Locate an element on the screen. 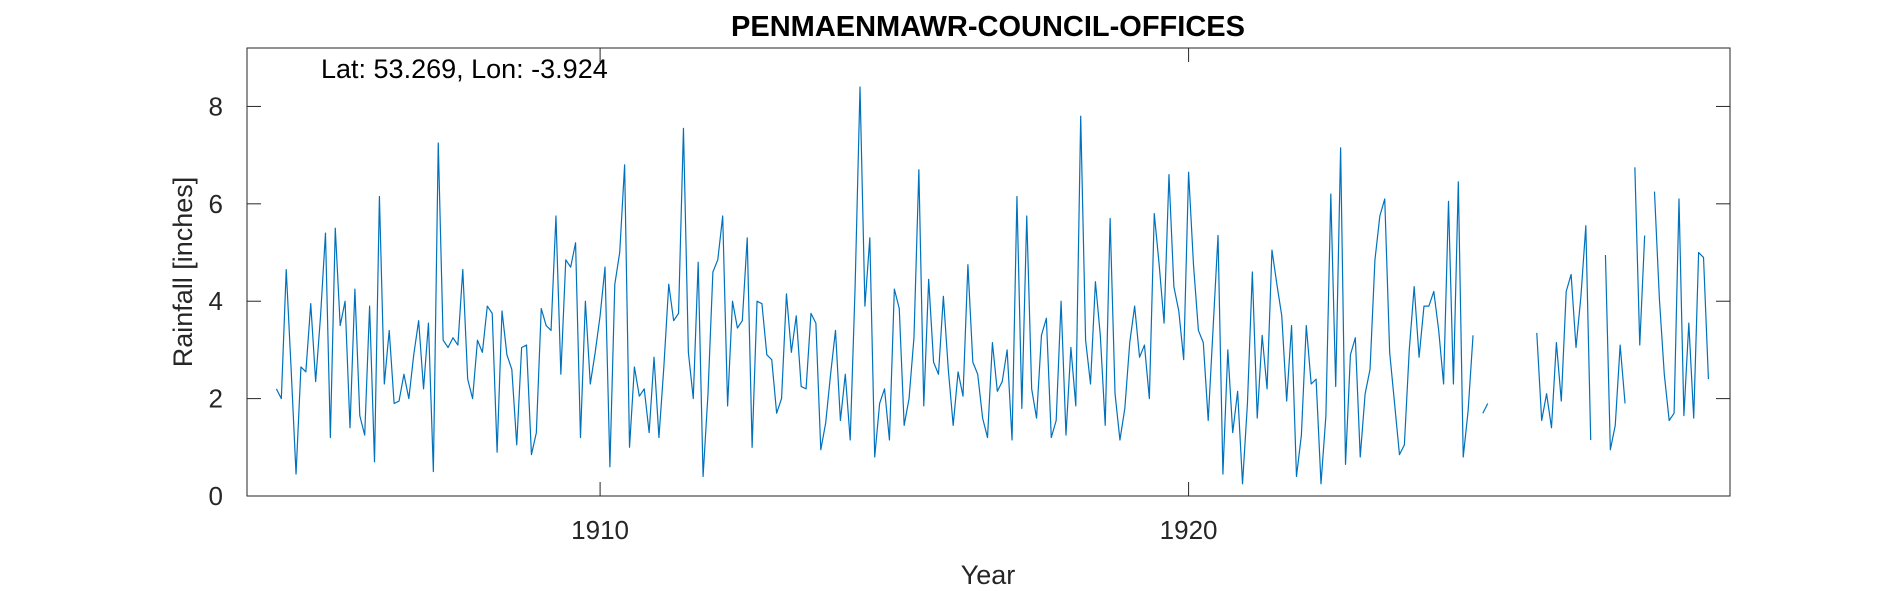 Image resolution: width=1890 pixels, height=591 pixels. x-tick-label: 1910 is located at coordinates (600, 530).